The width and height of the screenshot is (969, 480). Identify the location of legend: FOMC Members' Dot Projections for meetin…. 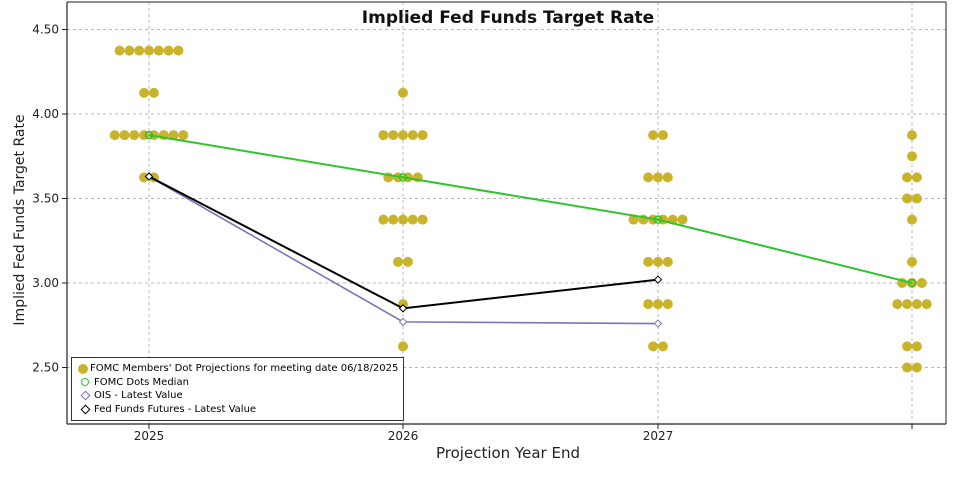
(237, 389).